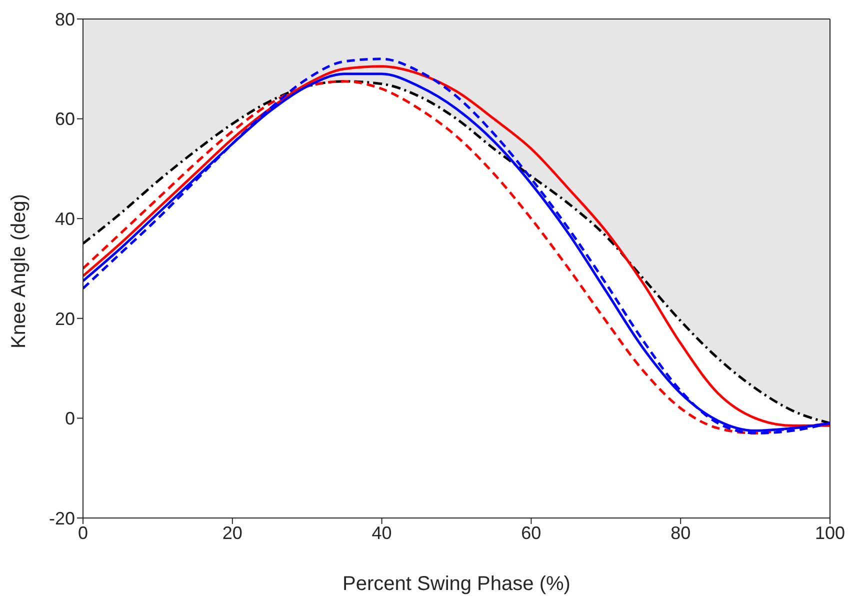 The width and height of the screenshot is (861, 603). What do you see at coordinates (531, 532) in the screenshot?
I see `x-tick-label: 60` at bounding box center [531, 532].